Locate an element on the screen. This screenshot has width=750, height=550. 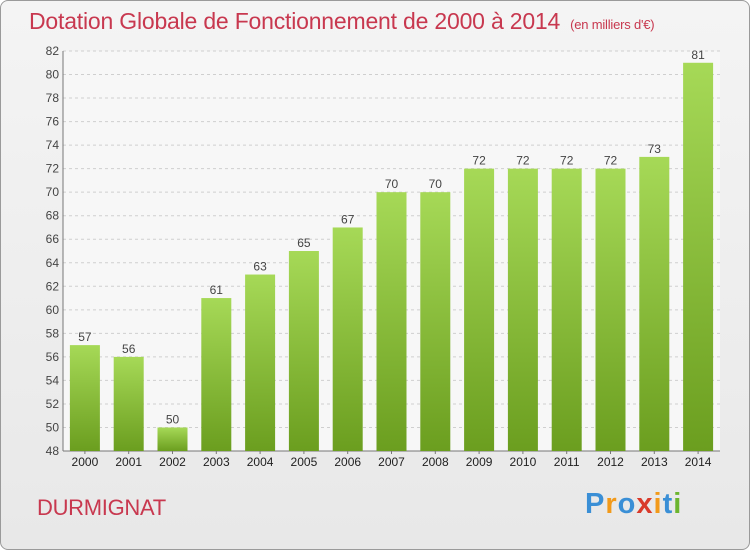
x-tick-label: 2007 is located at coordinates (391, 462).